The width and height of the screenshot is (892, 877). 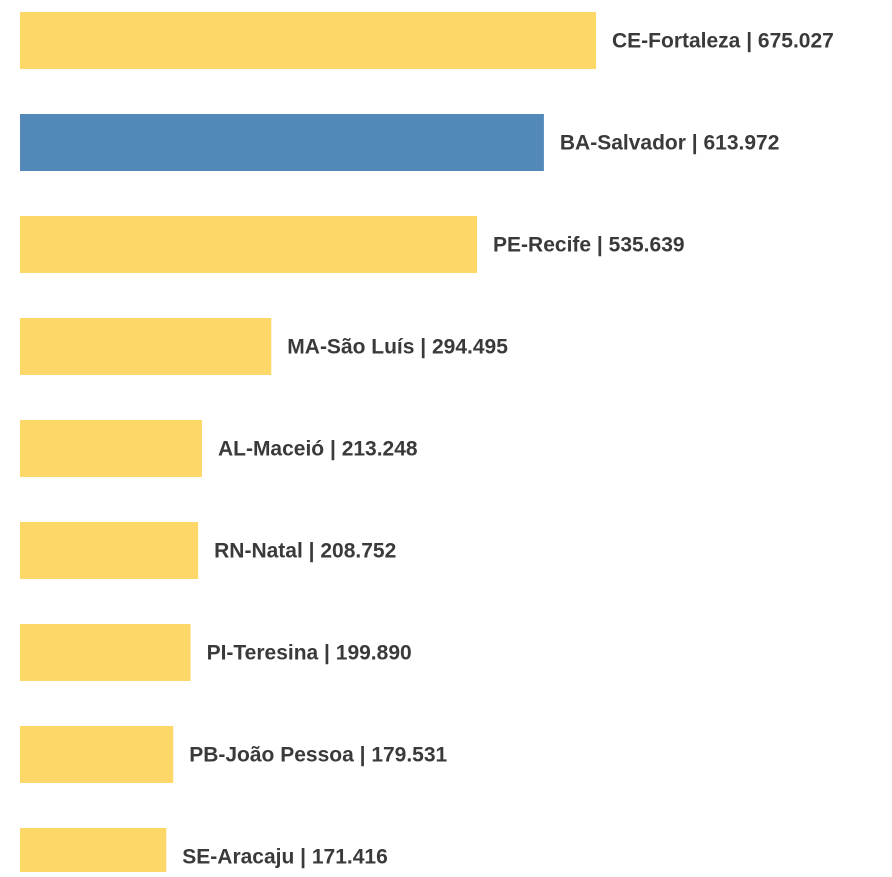 What do you see at coordinates (380, 448) in the screenshot?
I see `value-label: 213.248` at bounding box center [380, 448].